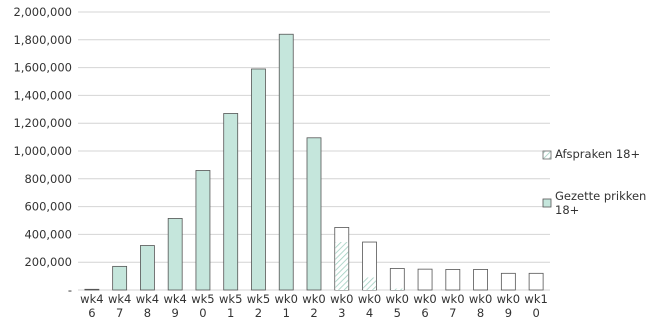 The width and height of the screenshot is (647, 324). I want to click on legend-label-gezette: Gezette prikken, so click(600, 196).